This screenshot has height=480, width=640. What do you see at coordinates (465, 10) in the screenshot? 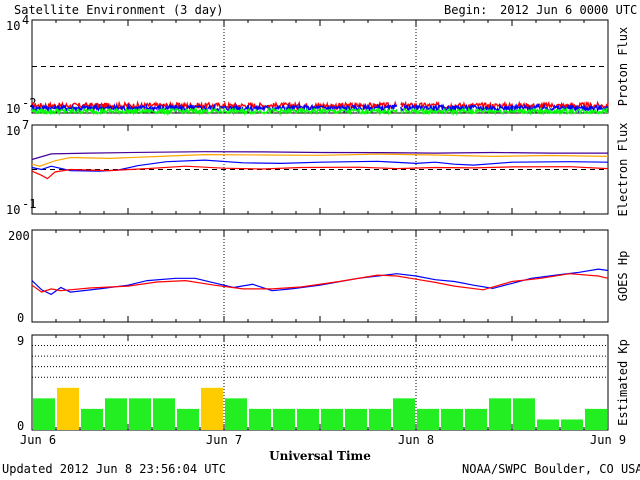
I see `begin-label: Begin:` at bounding box center [465, 10].